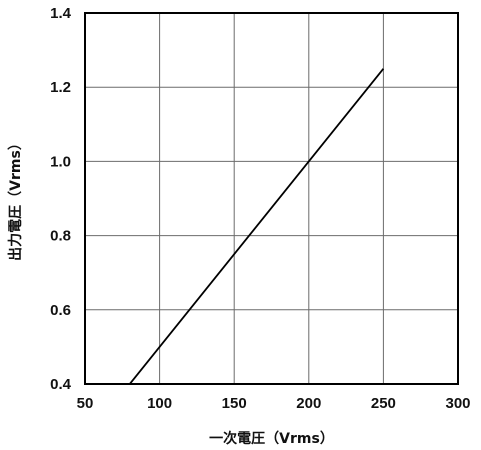 This screenshot has width=481, height=450. I want to click on y-tick-label: 0.4, so click(61, 384).